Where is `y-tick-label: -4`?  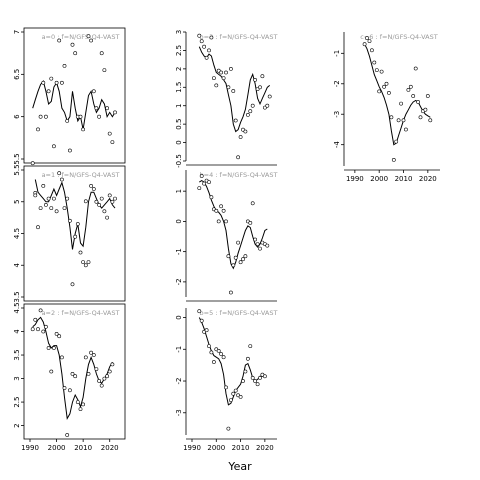
y-tick-label: -4 is located at coordinates (337, 145).